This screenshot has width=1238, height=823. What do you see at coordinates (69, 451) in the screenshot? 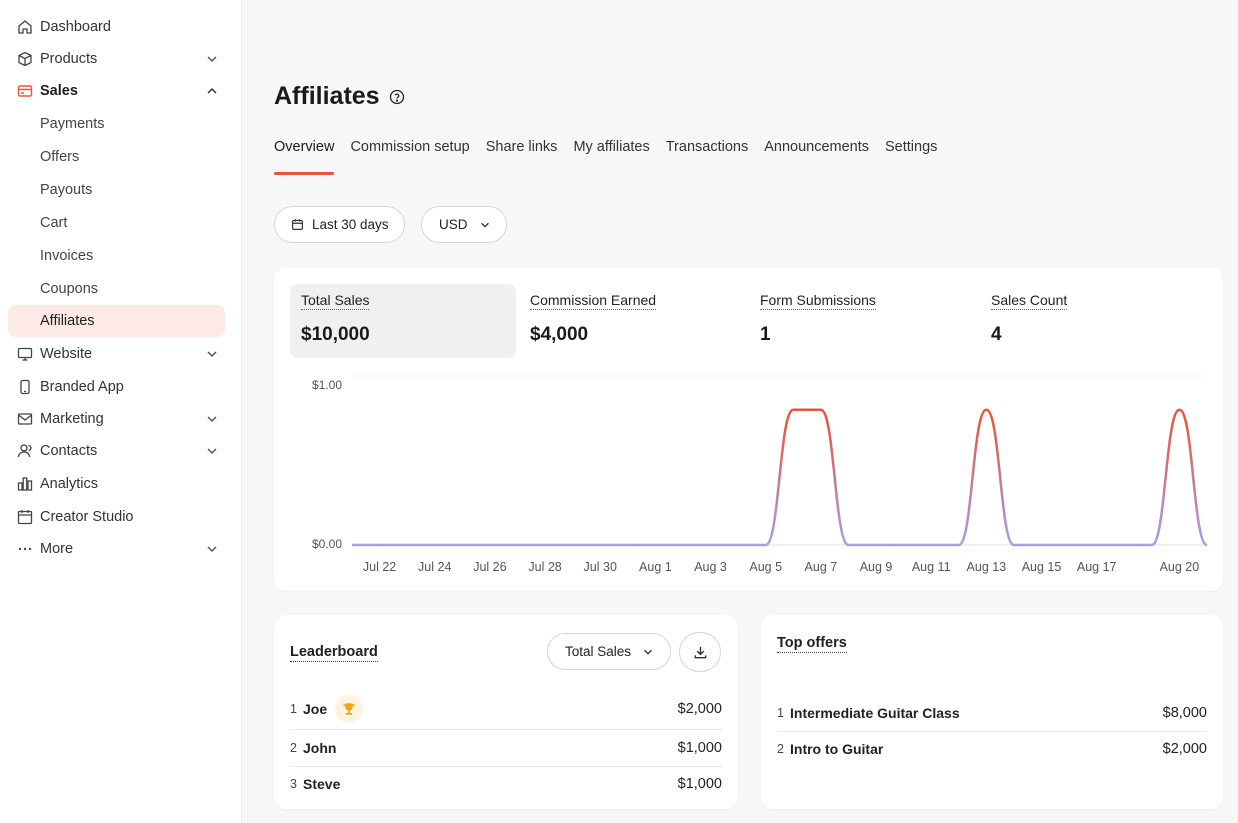
I see `sidebar-item-label: Contacts` at bounding box center [69, 451].